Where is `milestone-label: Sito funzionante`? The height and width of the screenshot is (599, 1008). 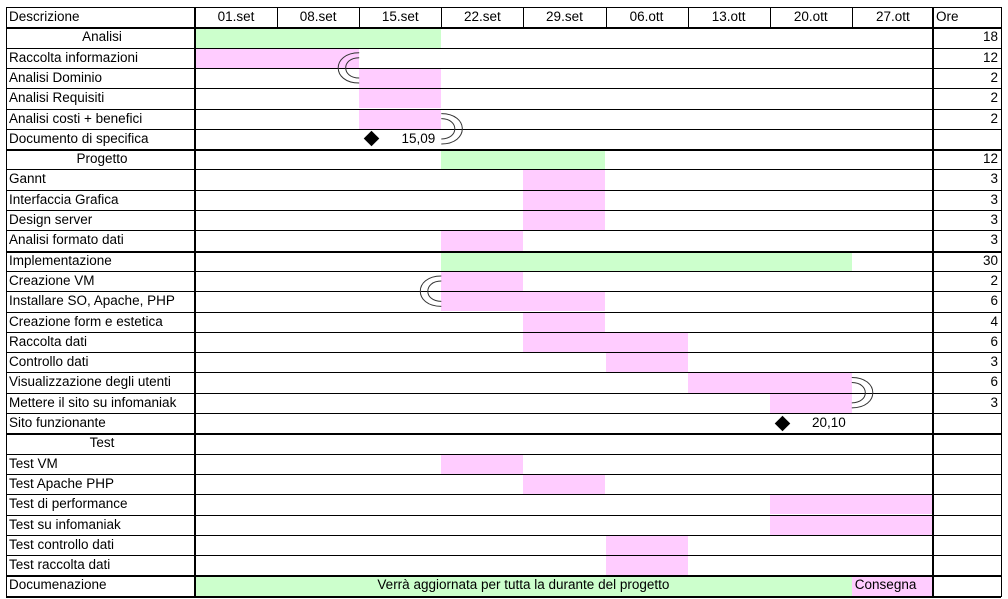
milestone-label: Sito funzionante is located at coordinates (57, 422).